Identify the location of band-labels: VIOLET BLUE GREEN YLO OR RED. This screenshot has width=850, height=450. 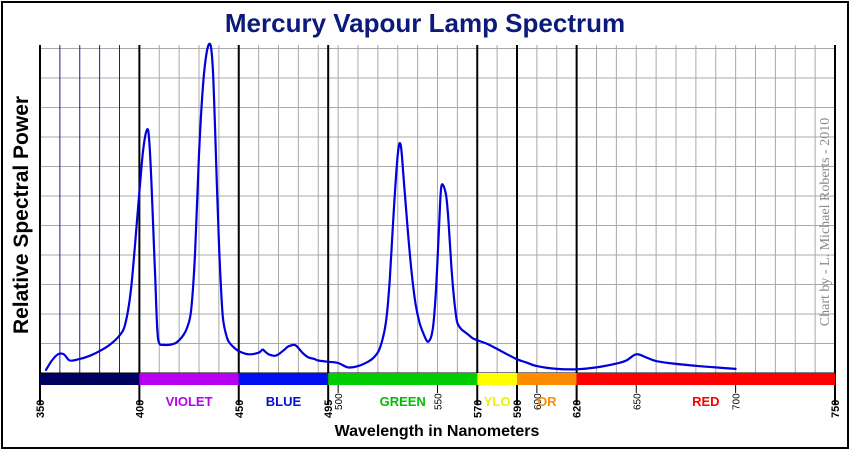
(443, 401).